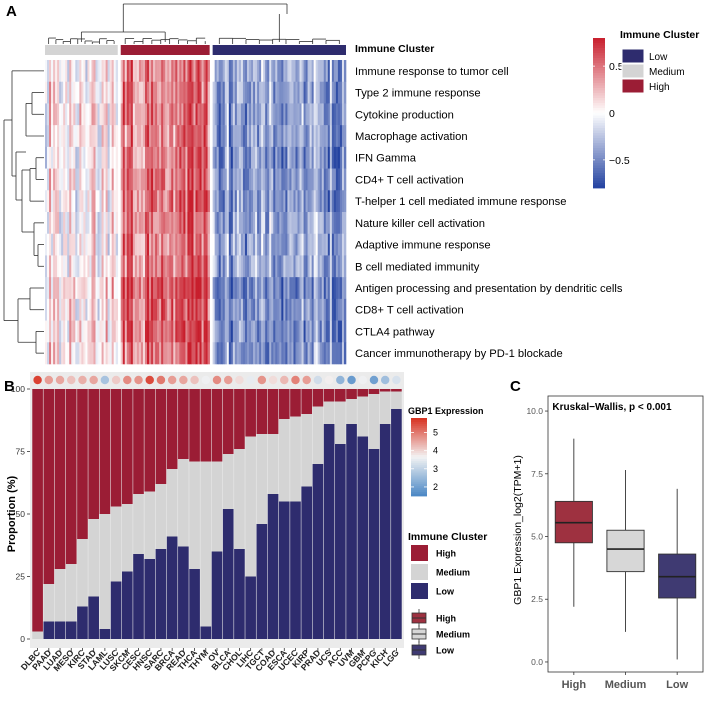 This screenshot has height=708, width=708. What do you see at coordinates (633, 71) in the screenshot?
I see `legend-swatch-medium` at bounding box center [633, 71].